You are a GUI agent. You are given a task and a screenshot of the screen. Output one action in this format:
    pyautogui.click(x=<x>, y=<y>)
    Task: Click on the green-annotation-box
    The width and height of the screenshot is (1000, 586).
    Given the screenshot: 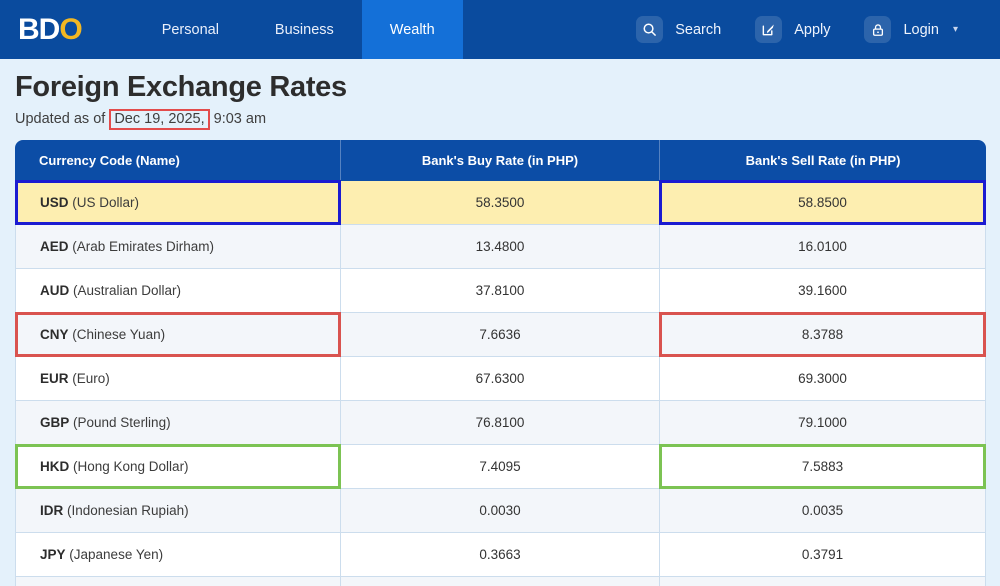 What is the action you would take?
    pyautogui.click(x=822, y=466)
    